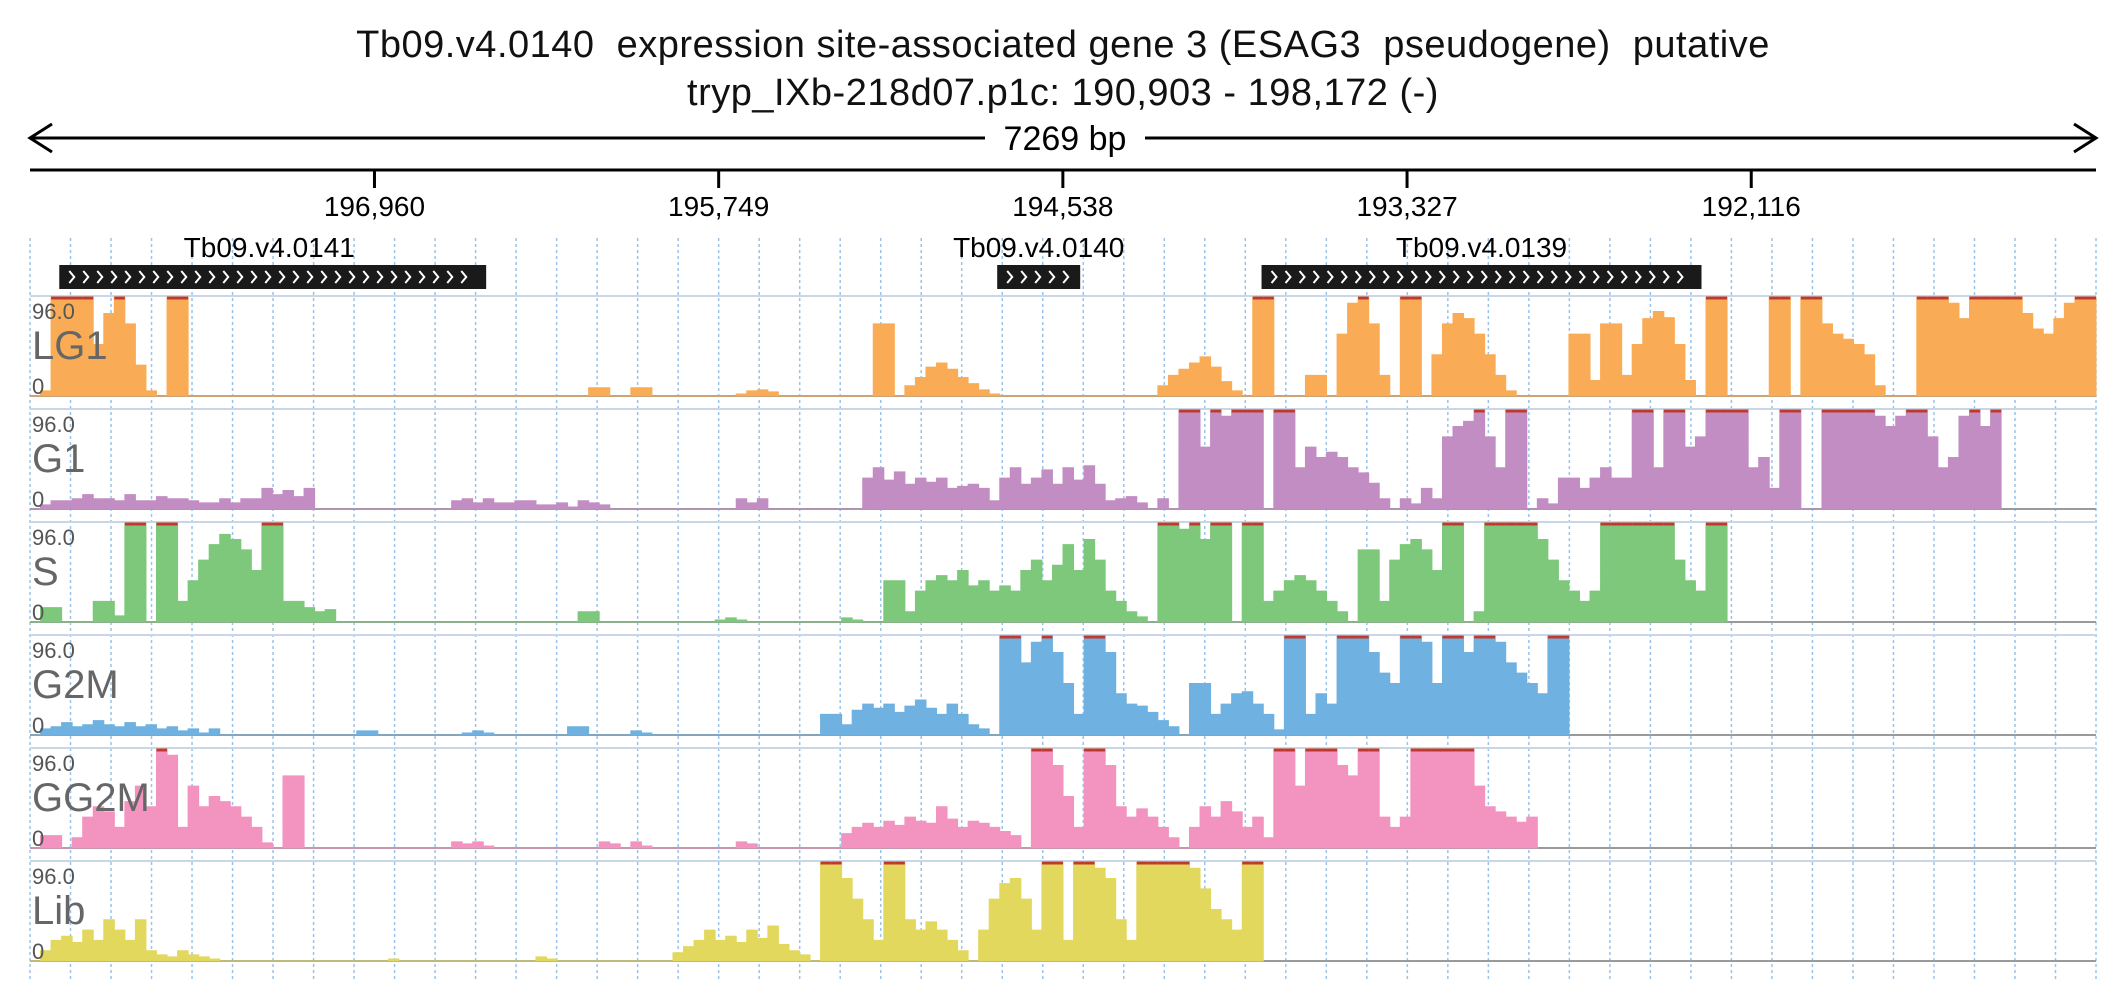 The image size is (2126, 1000). What do you see at coordinates (1751, 206) in the screenshot?
I see `tick-label: 192,116` at bounding box center [1751, 206].